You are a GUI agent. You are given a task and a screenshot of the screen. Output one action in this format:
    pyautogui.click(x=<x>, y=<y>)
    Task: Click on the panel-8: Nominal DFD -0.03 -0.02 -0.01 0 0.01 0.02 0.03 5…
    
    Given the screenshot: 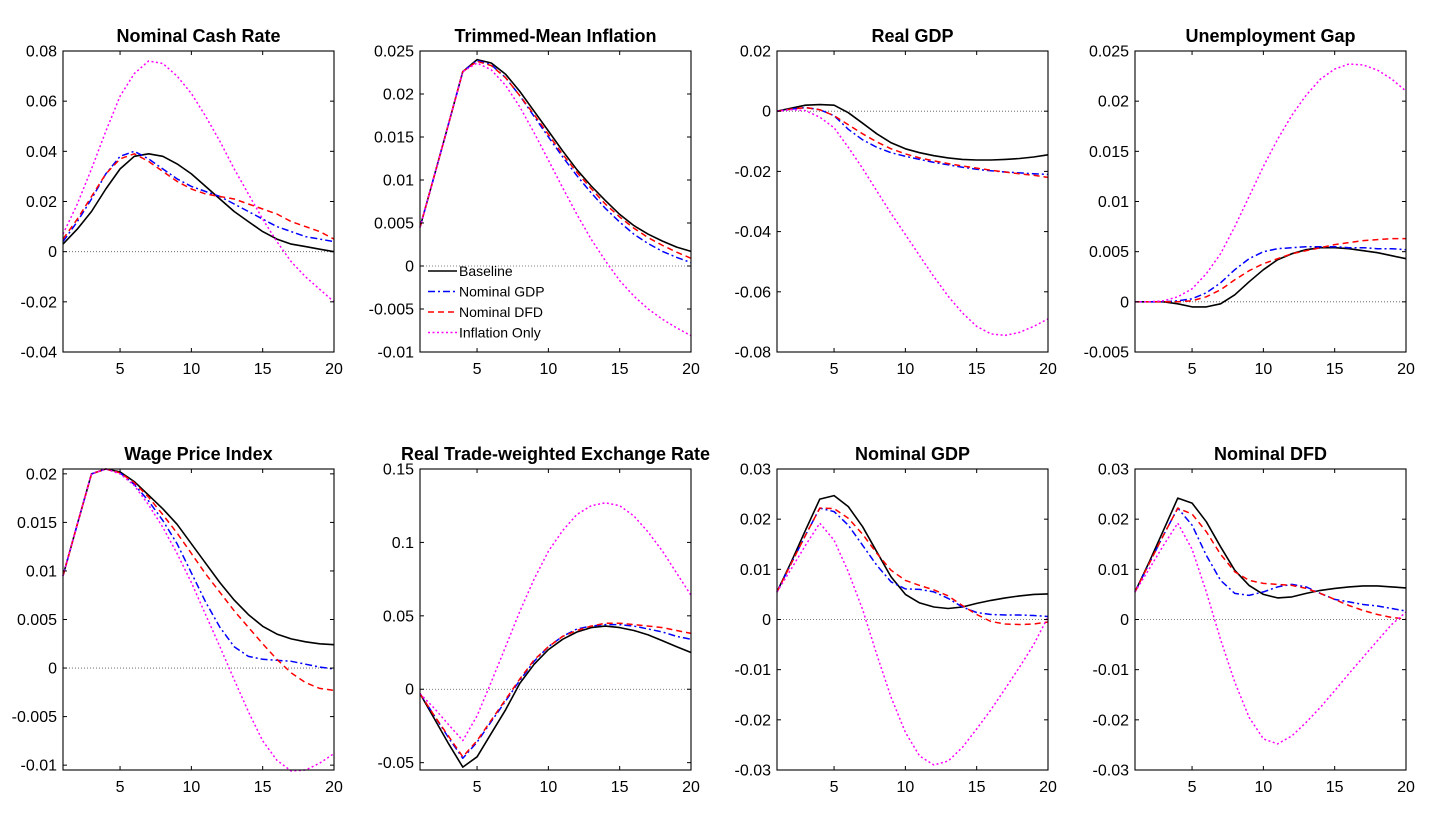 What is the action you would take?
    pyautogui.click(x=1254, y=620)
    